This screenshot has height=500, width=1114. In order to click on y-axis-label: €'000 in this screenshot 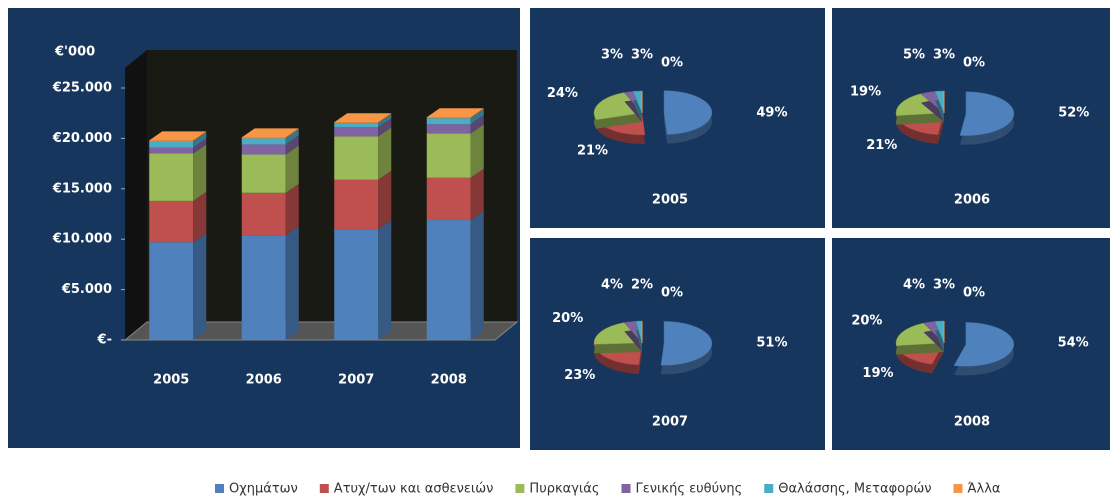, I will do `click(74, 52)`.